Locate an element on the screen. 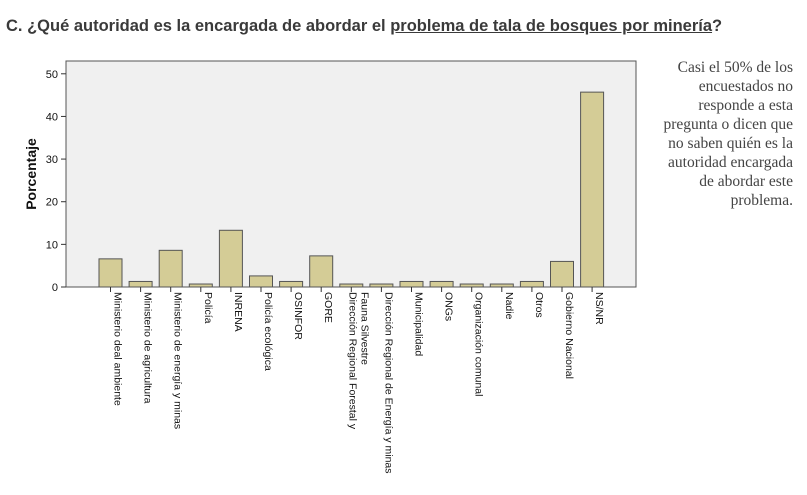 This screenshot has height=495, width=807. x-tick-label: Dirección Regional Forestal y is located at coordinates (352, 361).